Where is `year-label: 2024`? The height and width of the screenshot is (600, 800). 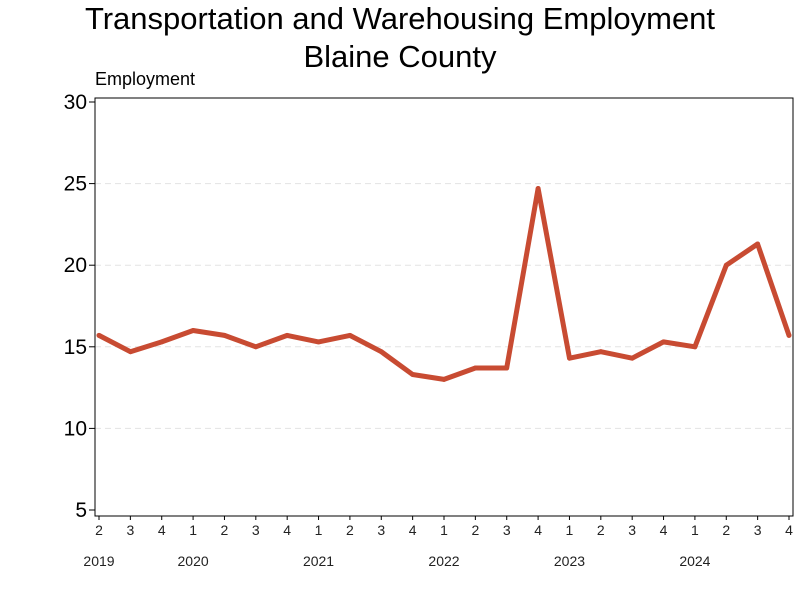
year-label: 2024 is located at coordinates (694, 561).